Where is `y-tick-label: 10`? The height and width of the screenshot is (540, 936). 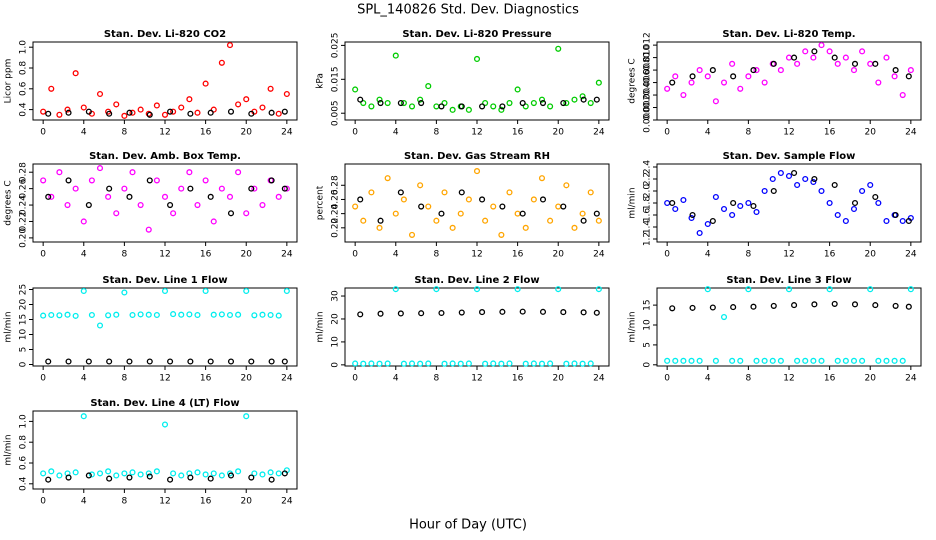 y-tick-label: 10 is located at coordinates (24, 335).